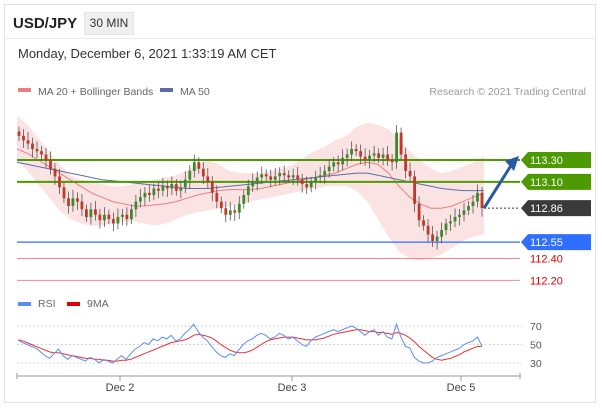  Describe the element at coordinates (98, 304) in the screenshot. I see `9ma-legend-label: 9MA` at that location.